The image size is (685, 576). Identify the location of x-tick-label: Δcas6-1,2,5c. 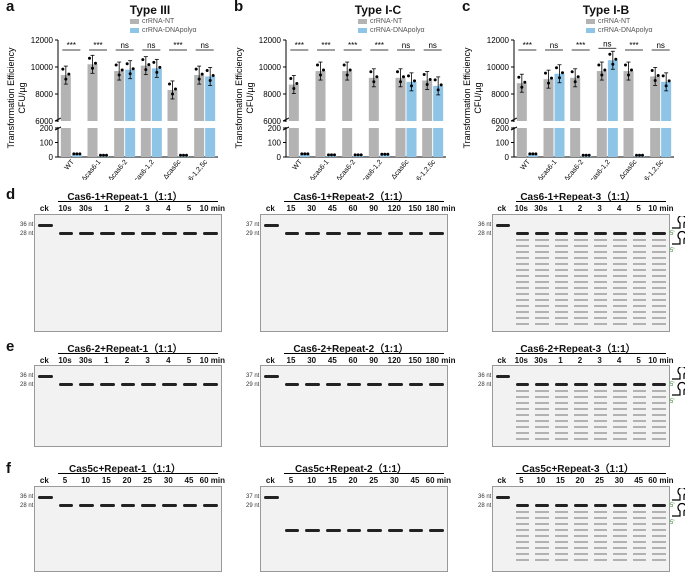
(194, 169).